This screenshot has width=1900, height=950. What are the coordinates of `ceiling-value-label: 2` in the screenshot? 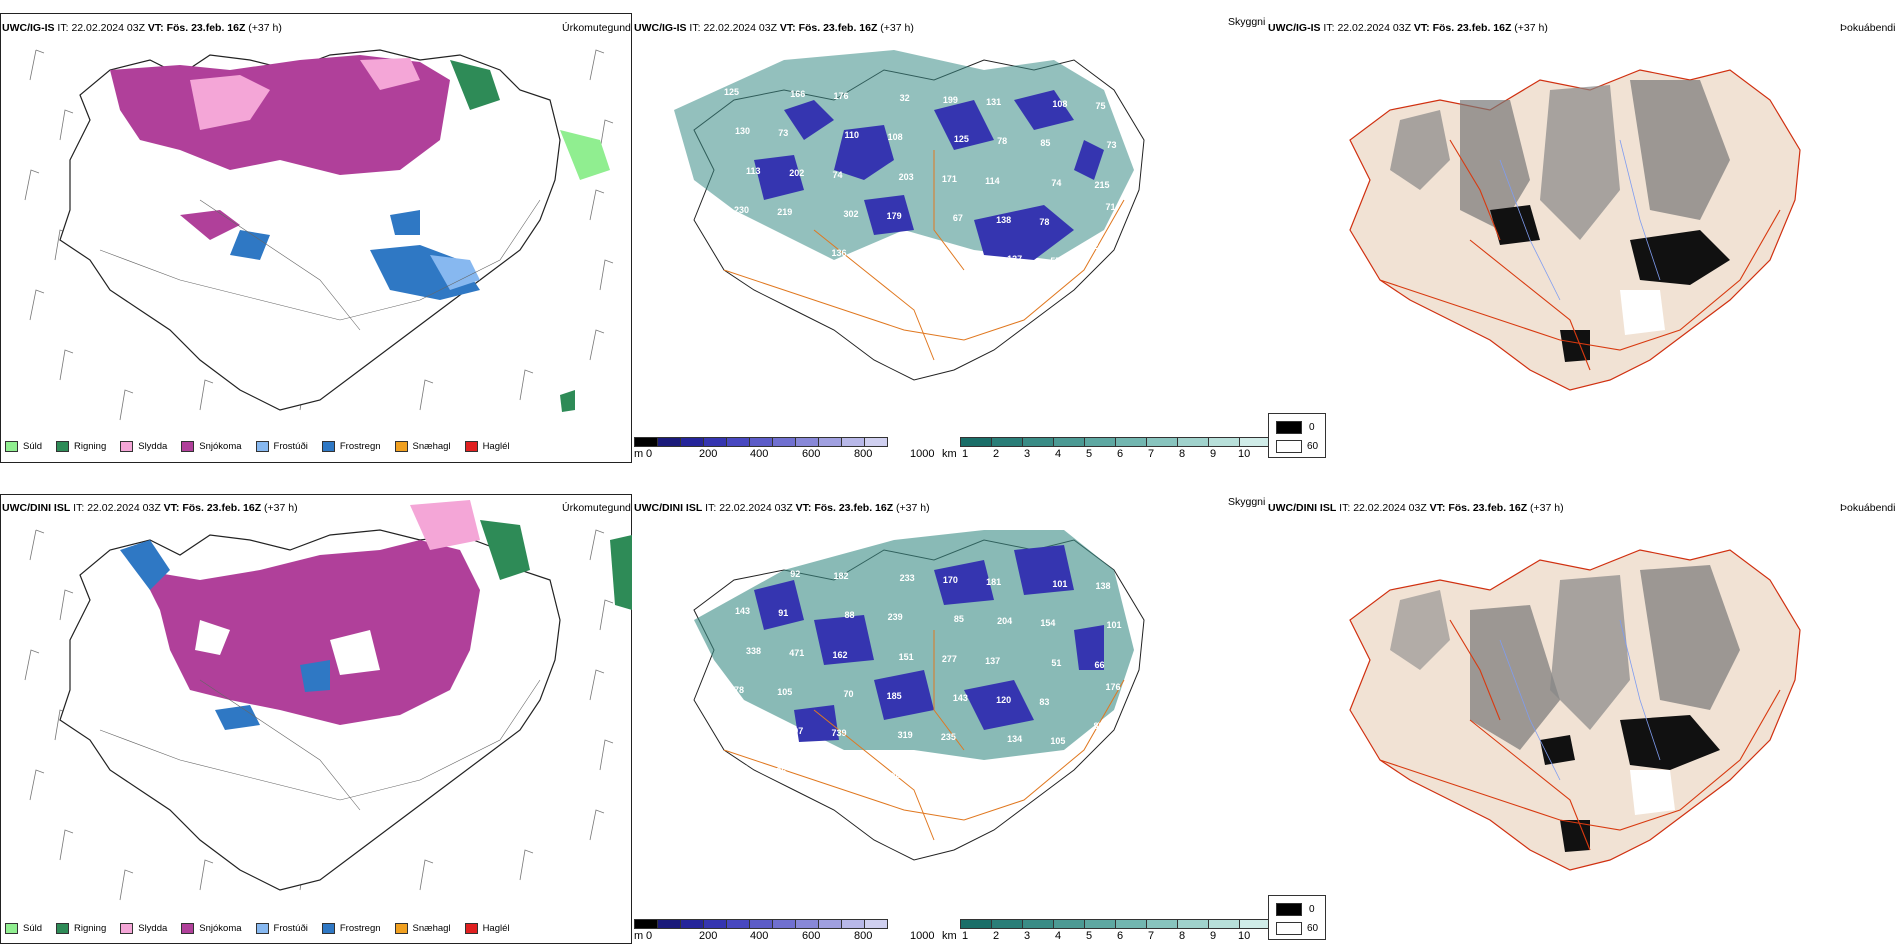 It's located at (1096, 246).